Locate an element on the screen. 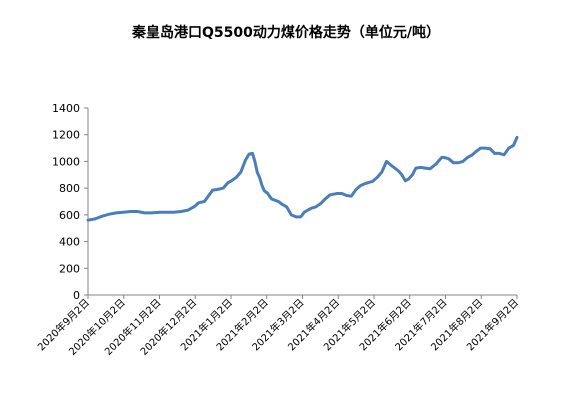 This screenshot has height=404, width=571. y-tick-label: 200 is located at coordinates (69, 268).